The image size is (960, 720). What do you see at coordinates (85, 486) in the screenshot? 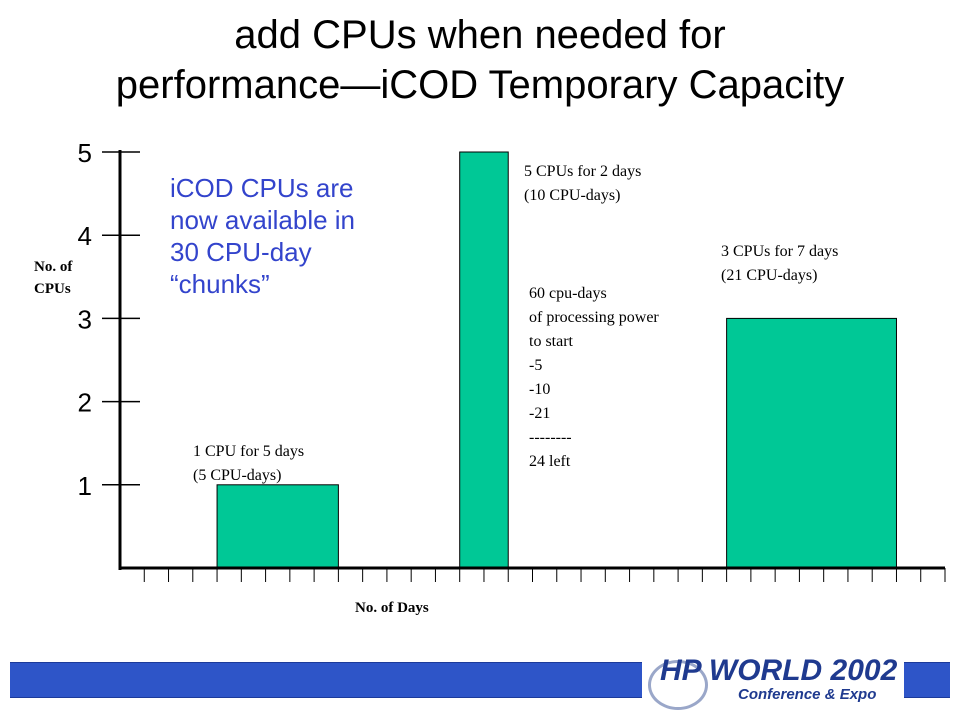
I see `y-tick-label-1: 1` at bounding box center [85, 486].